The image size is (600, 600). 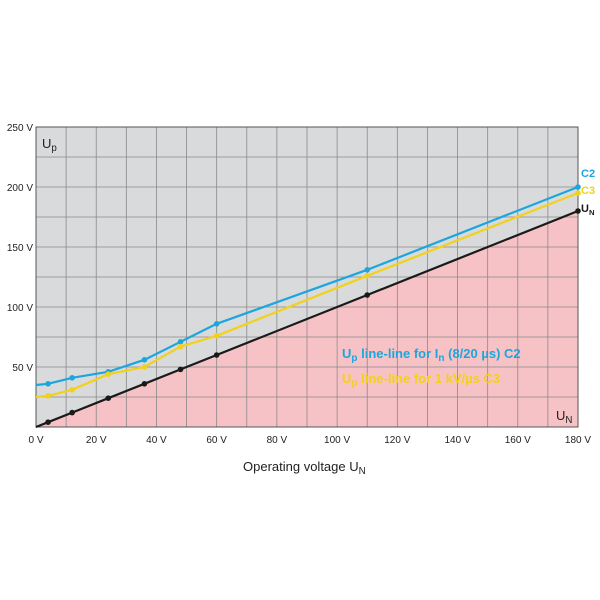 What do you see at coordinates (20, 308) in the screenshot?
I see `y-tick-label: 100 V` at bounding box center [20, 308].